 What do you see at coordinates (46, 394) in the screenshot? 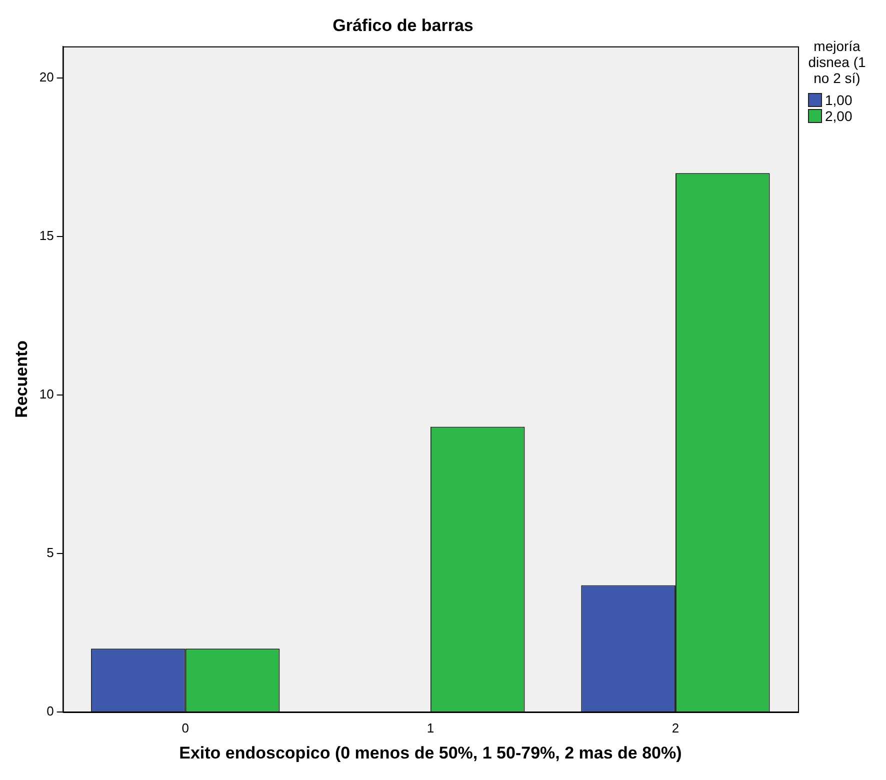
I see `y-tick-label: 10` at bounding box center [46, 394].